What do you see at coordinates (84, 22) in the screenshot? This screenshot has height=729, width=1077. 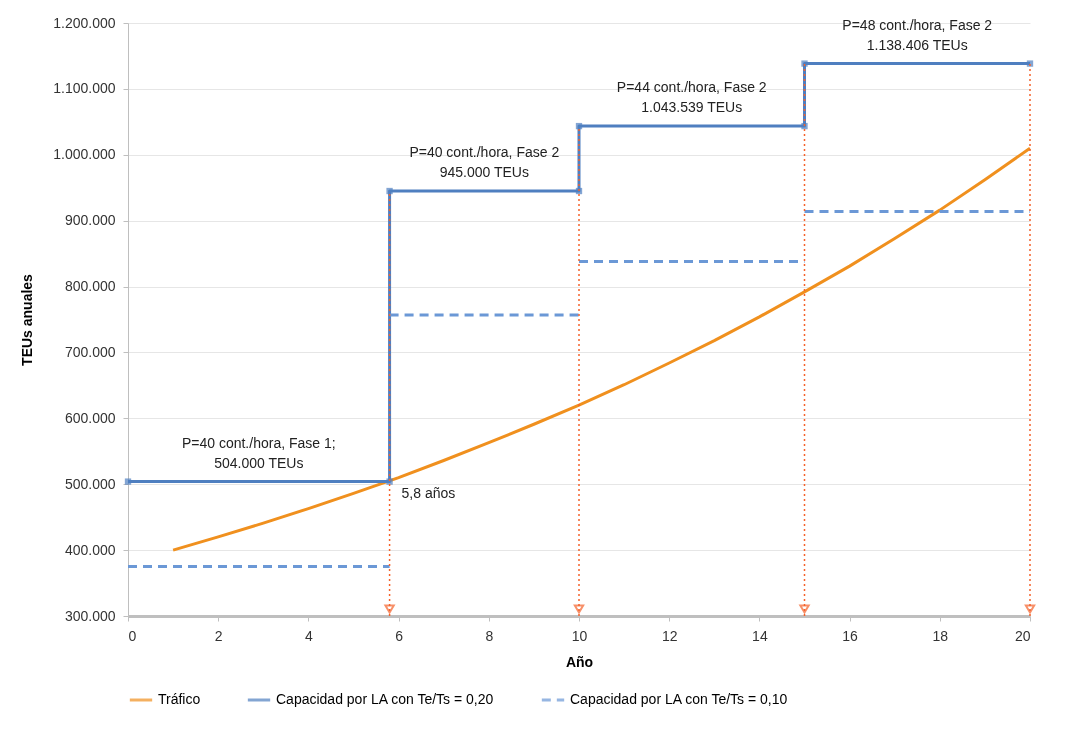 I see `y-tick-label: 1.200.000` at bounding box center [84, 22].